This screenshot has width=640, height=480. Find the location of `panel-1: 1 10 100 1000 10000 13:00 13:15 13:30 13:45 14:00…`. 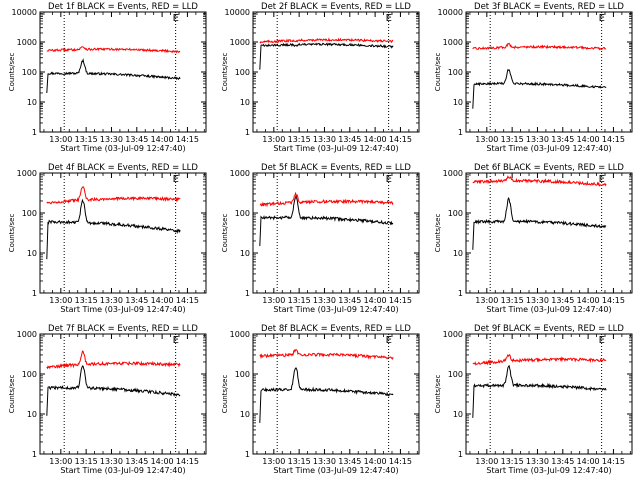

panel-1: 1 10 100 1000 10000 13:00 13:15 13:30 13:45 14:00… is located at coordinates (107, 77).